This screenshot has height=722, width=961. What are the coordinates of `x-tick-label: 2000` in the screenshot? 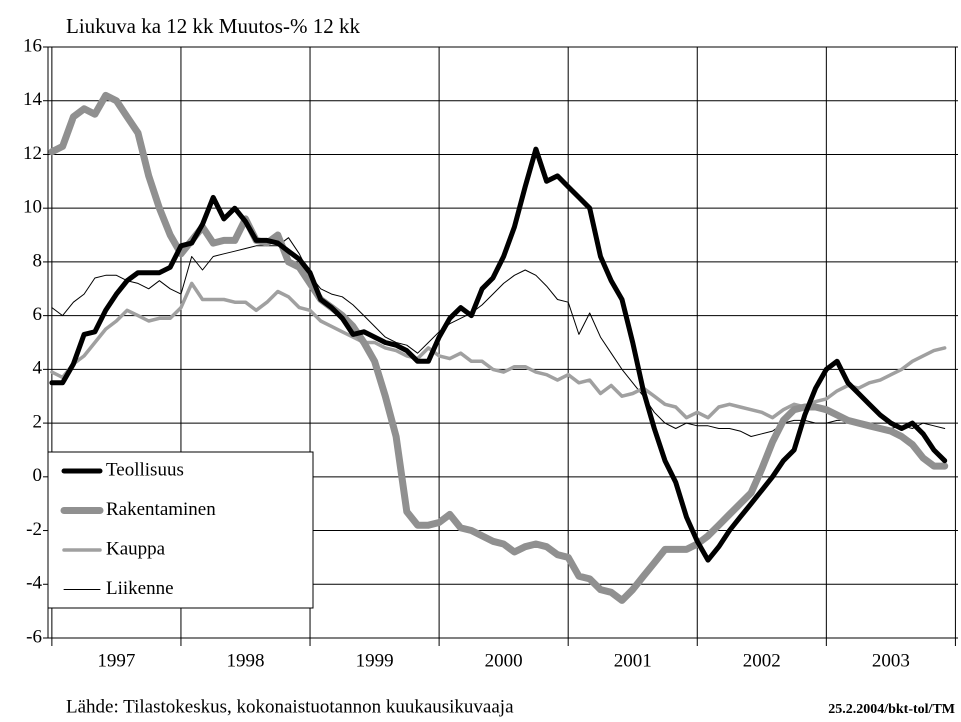 It's located at (504, 660).